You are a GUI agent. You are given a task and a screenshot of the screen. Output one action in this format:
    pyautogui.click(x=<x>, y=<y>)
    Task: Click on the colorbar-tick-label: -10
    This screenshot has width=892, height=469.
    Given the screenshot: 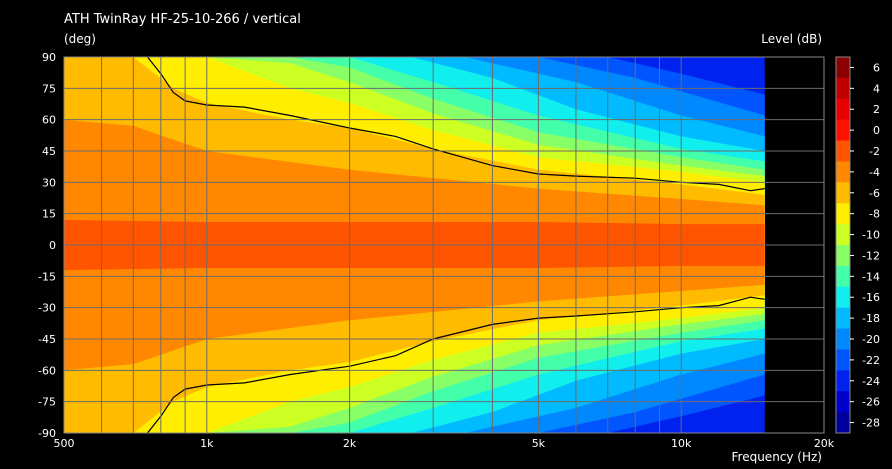 What is the action you would take?
    pyautogui.click(x=871, y=235)
    